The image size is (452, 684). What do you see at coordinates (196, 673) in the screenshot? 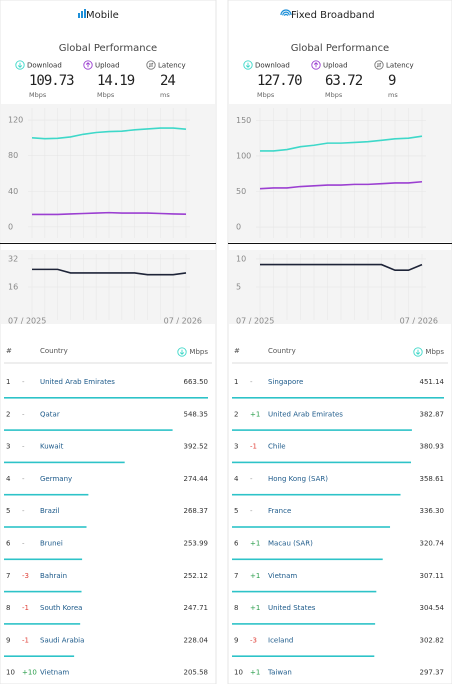
I see `speed: 205.58` at bounding box center [196, 673].